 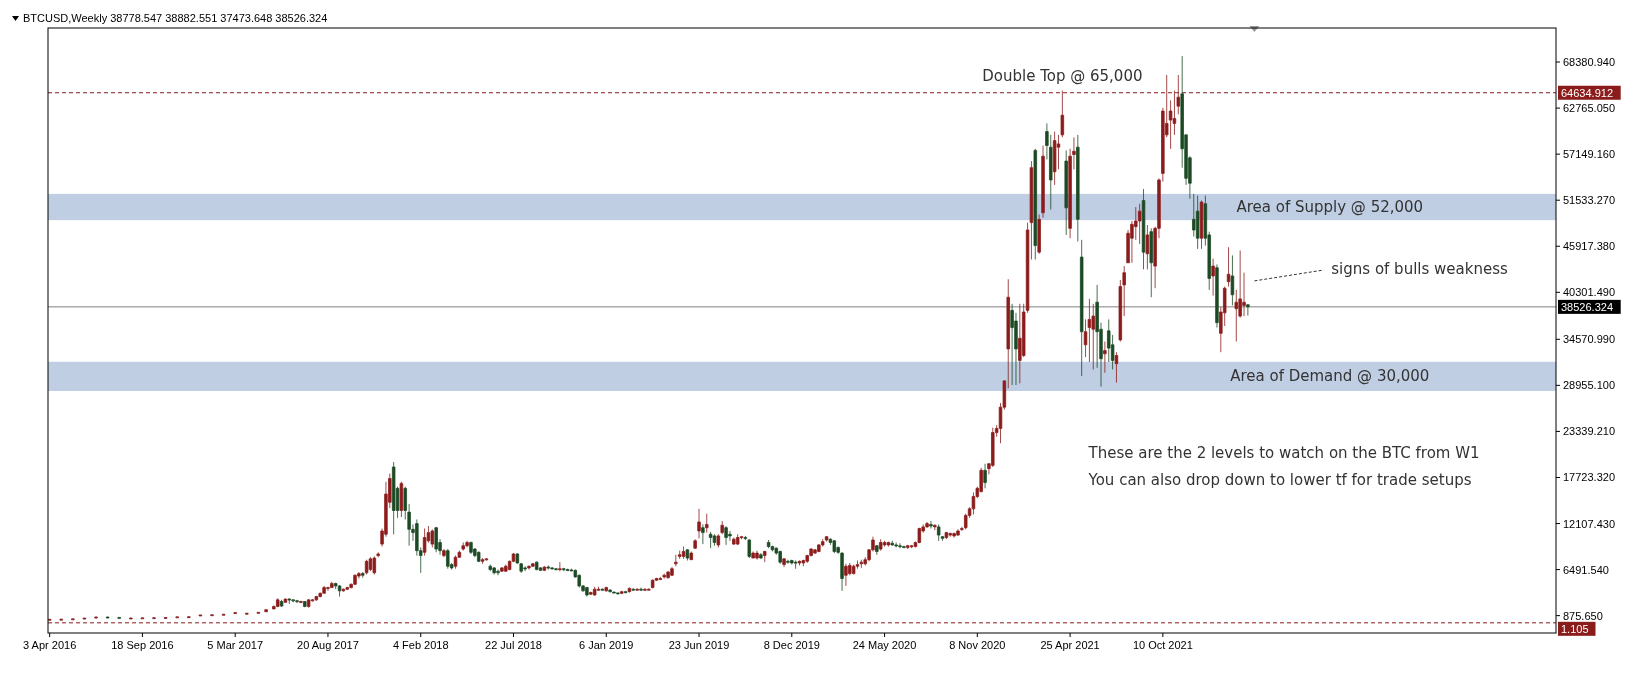 I want to click on ref-line-label: 1.105, so click(x=1575, y=628).